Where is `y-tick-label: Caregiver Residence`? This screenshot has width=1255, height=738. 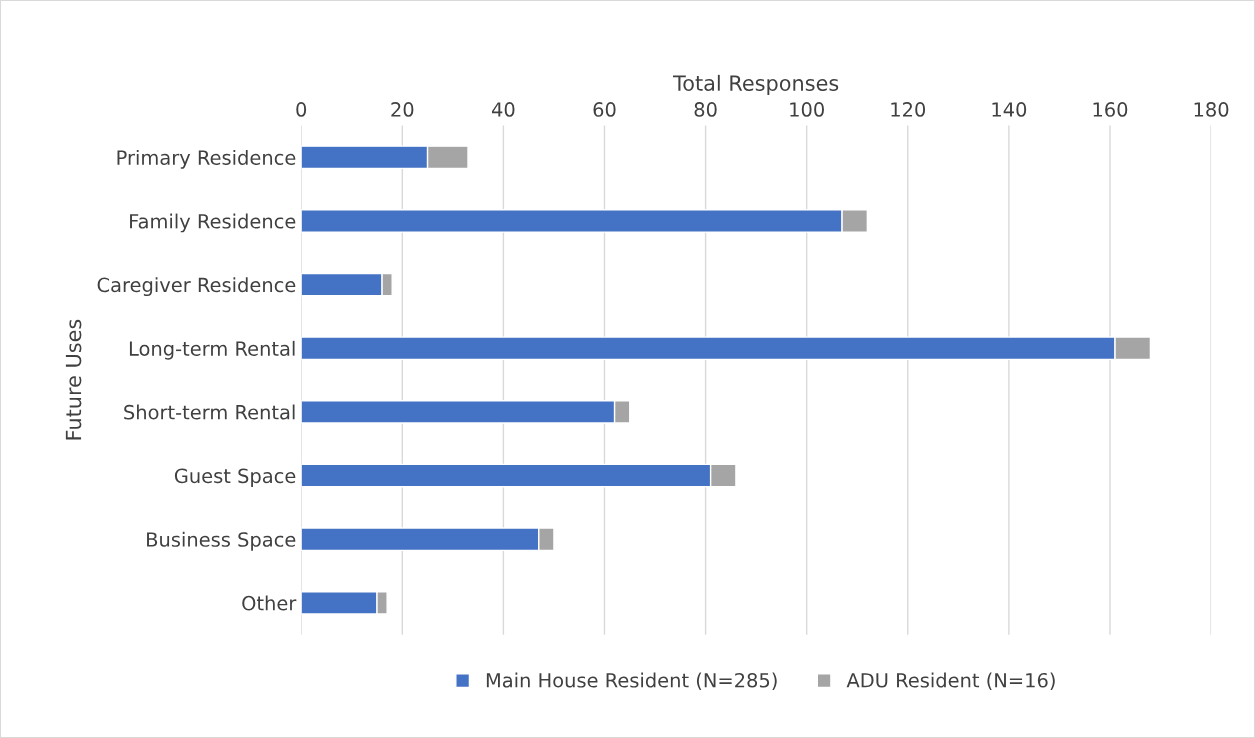 y-tick-label: Caregiver Residence is located at coordinates (196, 287).